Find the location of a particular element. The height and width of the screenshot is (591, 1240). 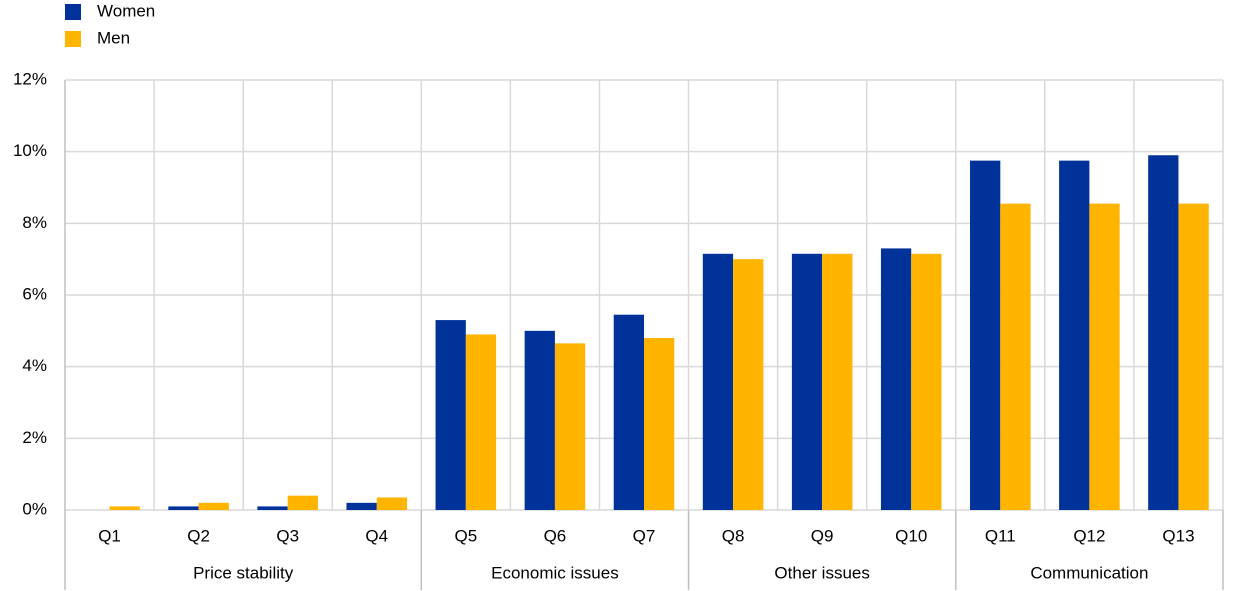

x-tick-label: Q7 is located at coordinates (644, 535).